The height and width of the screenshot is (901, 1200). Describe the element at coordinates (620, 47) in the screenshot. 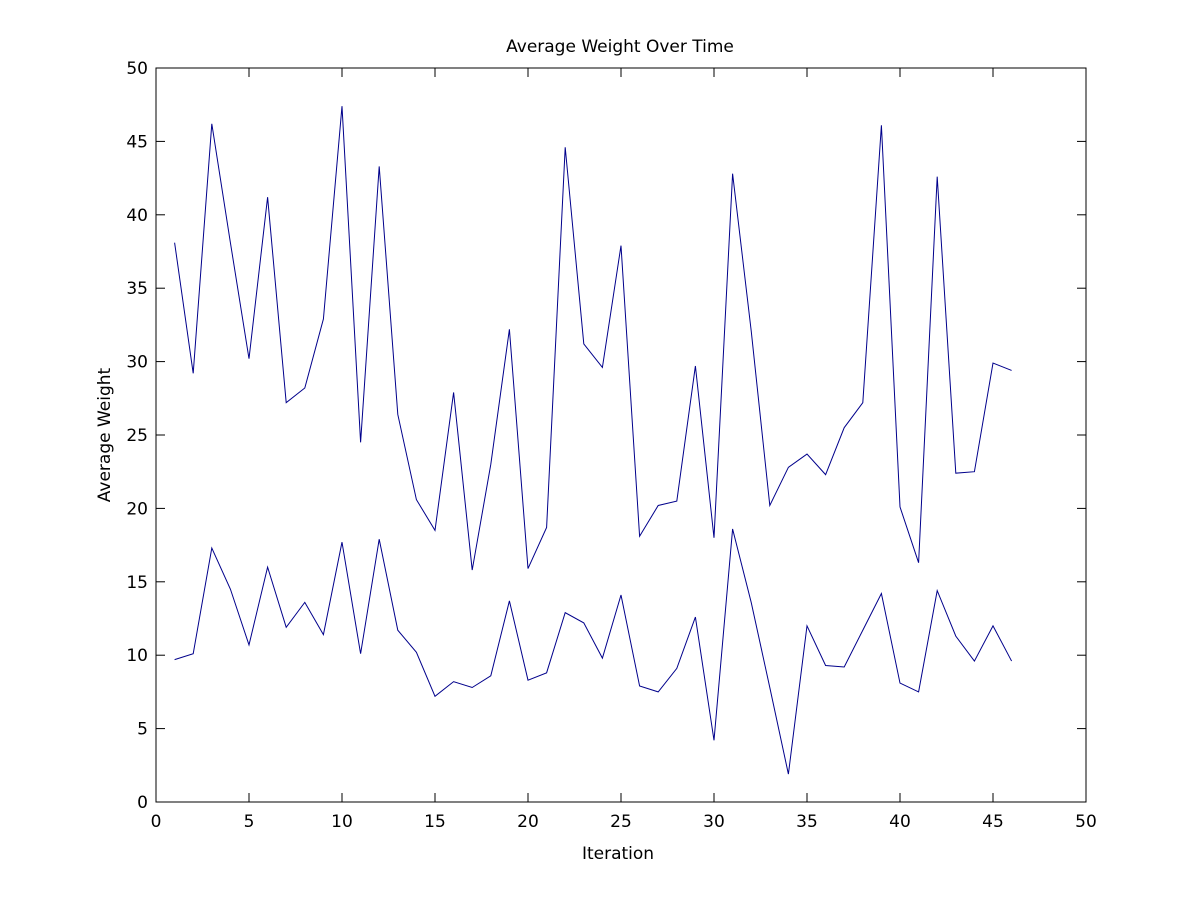

I see `chart-title: Average Weight Over Time` at that location.